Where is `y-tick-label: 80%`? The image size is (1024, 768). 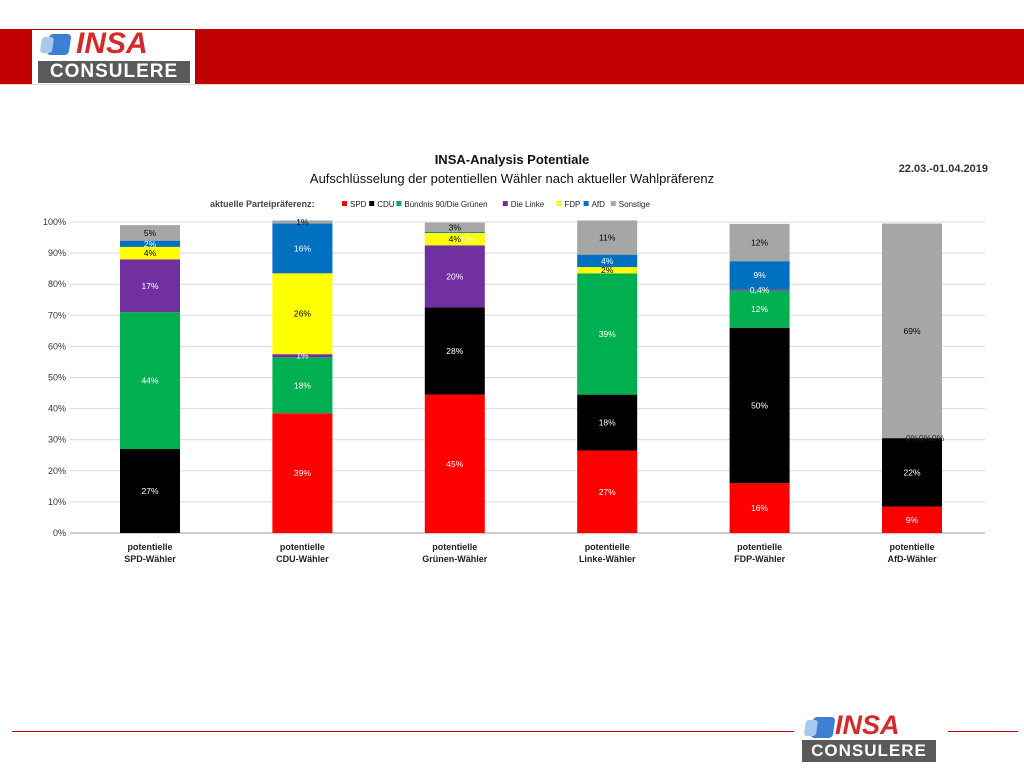 y-tick-label: 80% is located at coordinates (57, 284).